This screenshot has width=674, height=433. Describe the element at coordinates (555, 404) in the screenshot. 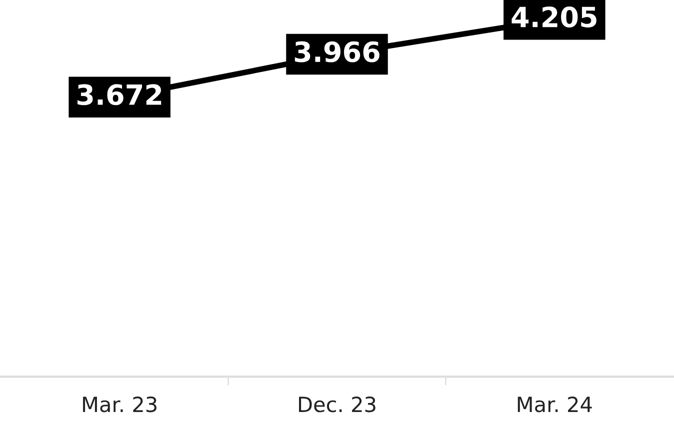

I see `x-tick-label: Mar. 24` at that location.